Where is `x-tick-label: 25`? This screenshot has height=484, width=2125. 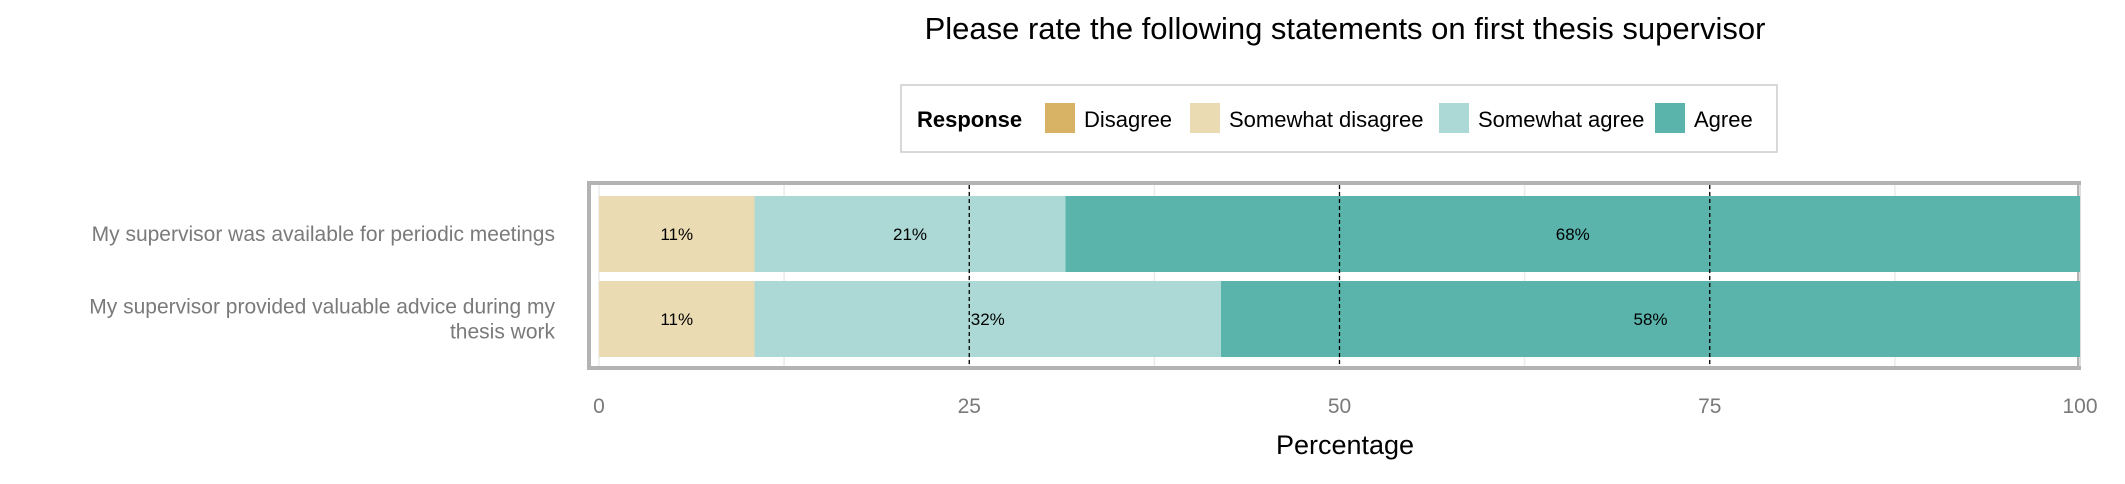
x-tick-label: 25 is located at coordinates (969, 406).